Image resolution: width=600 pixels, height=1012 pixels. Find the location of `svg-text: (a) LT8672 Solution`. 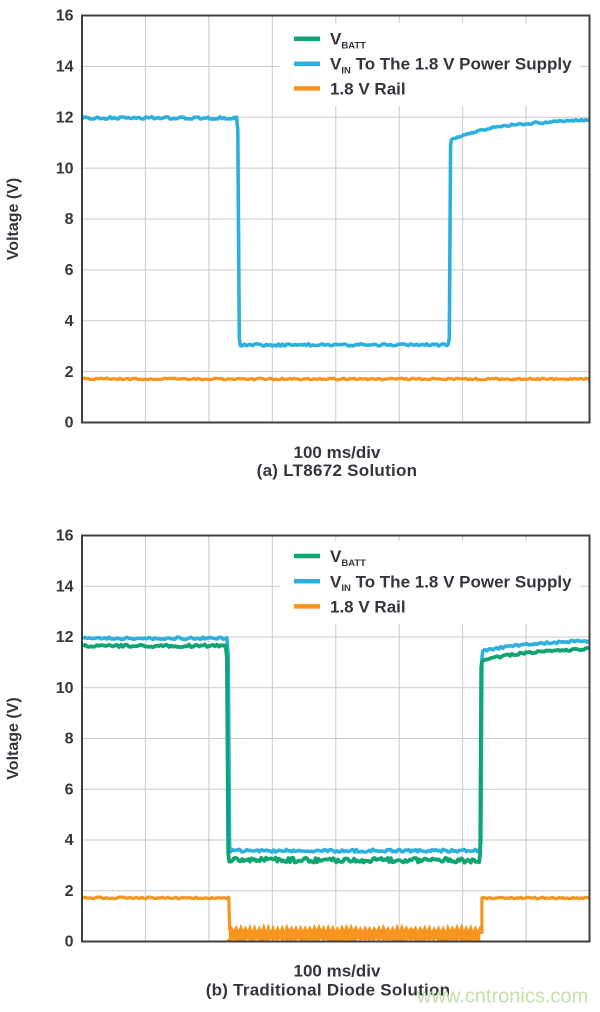

svg-text: (a) LT8672 Solution is located at coordinates (337, 470).